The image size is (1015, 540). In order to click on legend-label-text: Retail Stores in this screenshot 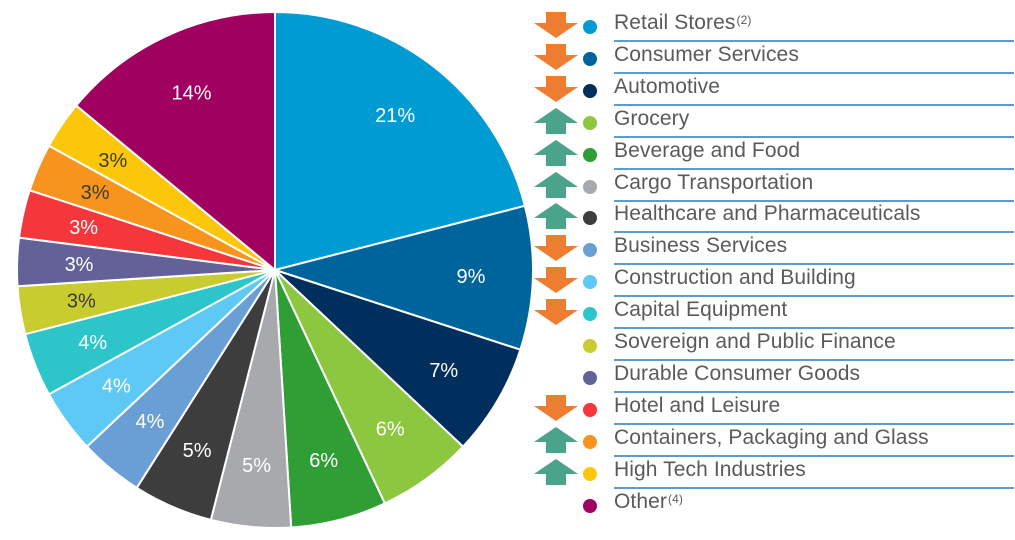, I will do `click(675, 22)`.